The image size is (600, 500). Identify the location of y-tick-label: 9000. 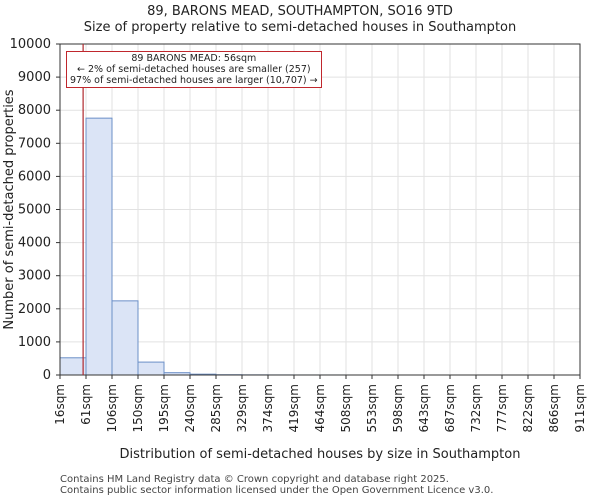
(34, 77).